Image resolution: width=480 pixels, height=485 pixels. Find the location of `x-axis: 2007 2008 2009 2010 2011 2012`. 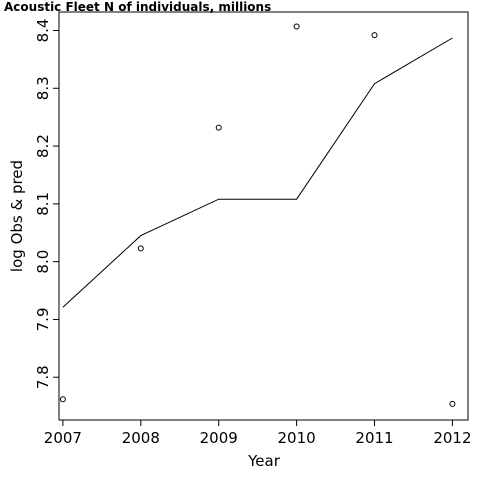

x-axis: 2007 2008 2009 2010 2011 2012 is located at coordinates (258, 433).